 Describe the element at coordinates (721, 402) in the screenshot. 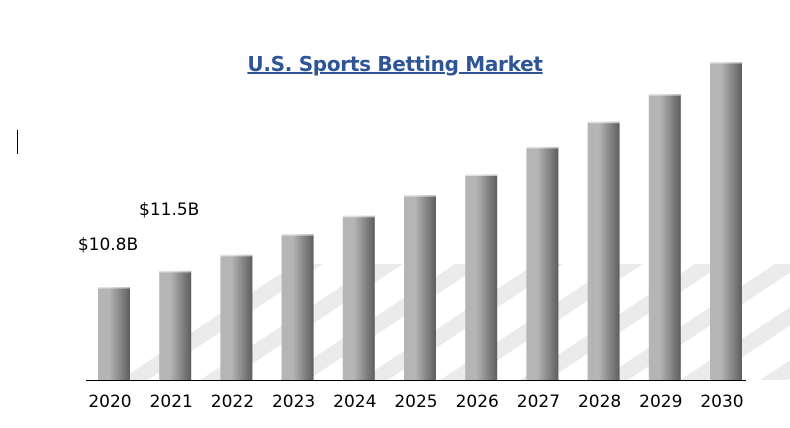

I see `x-tick-label: 2030` at that location.